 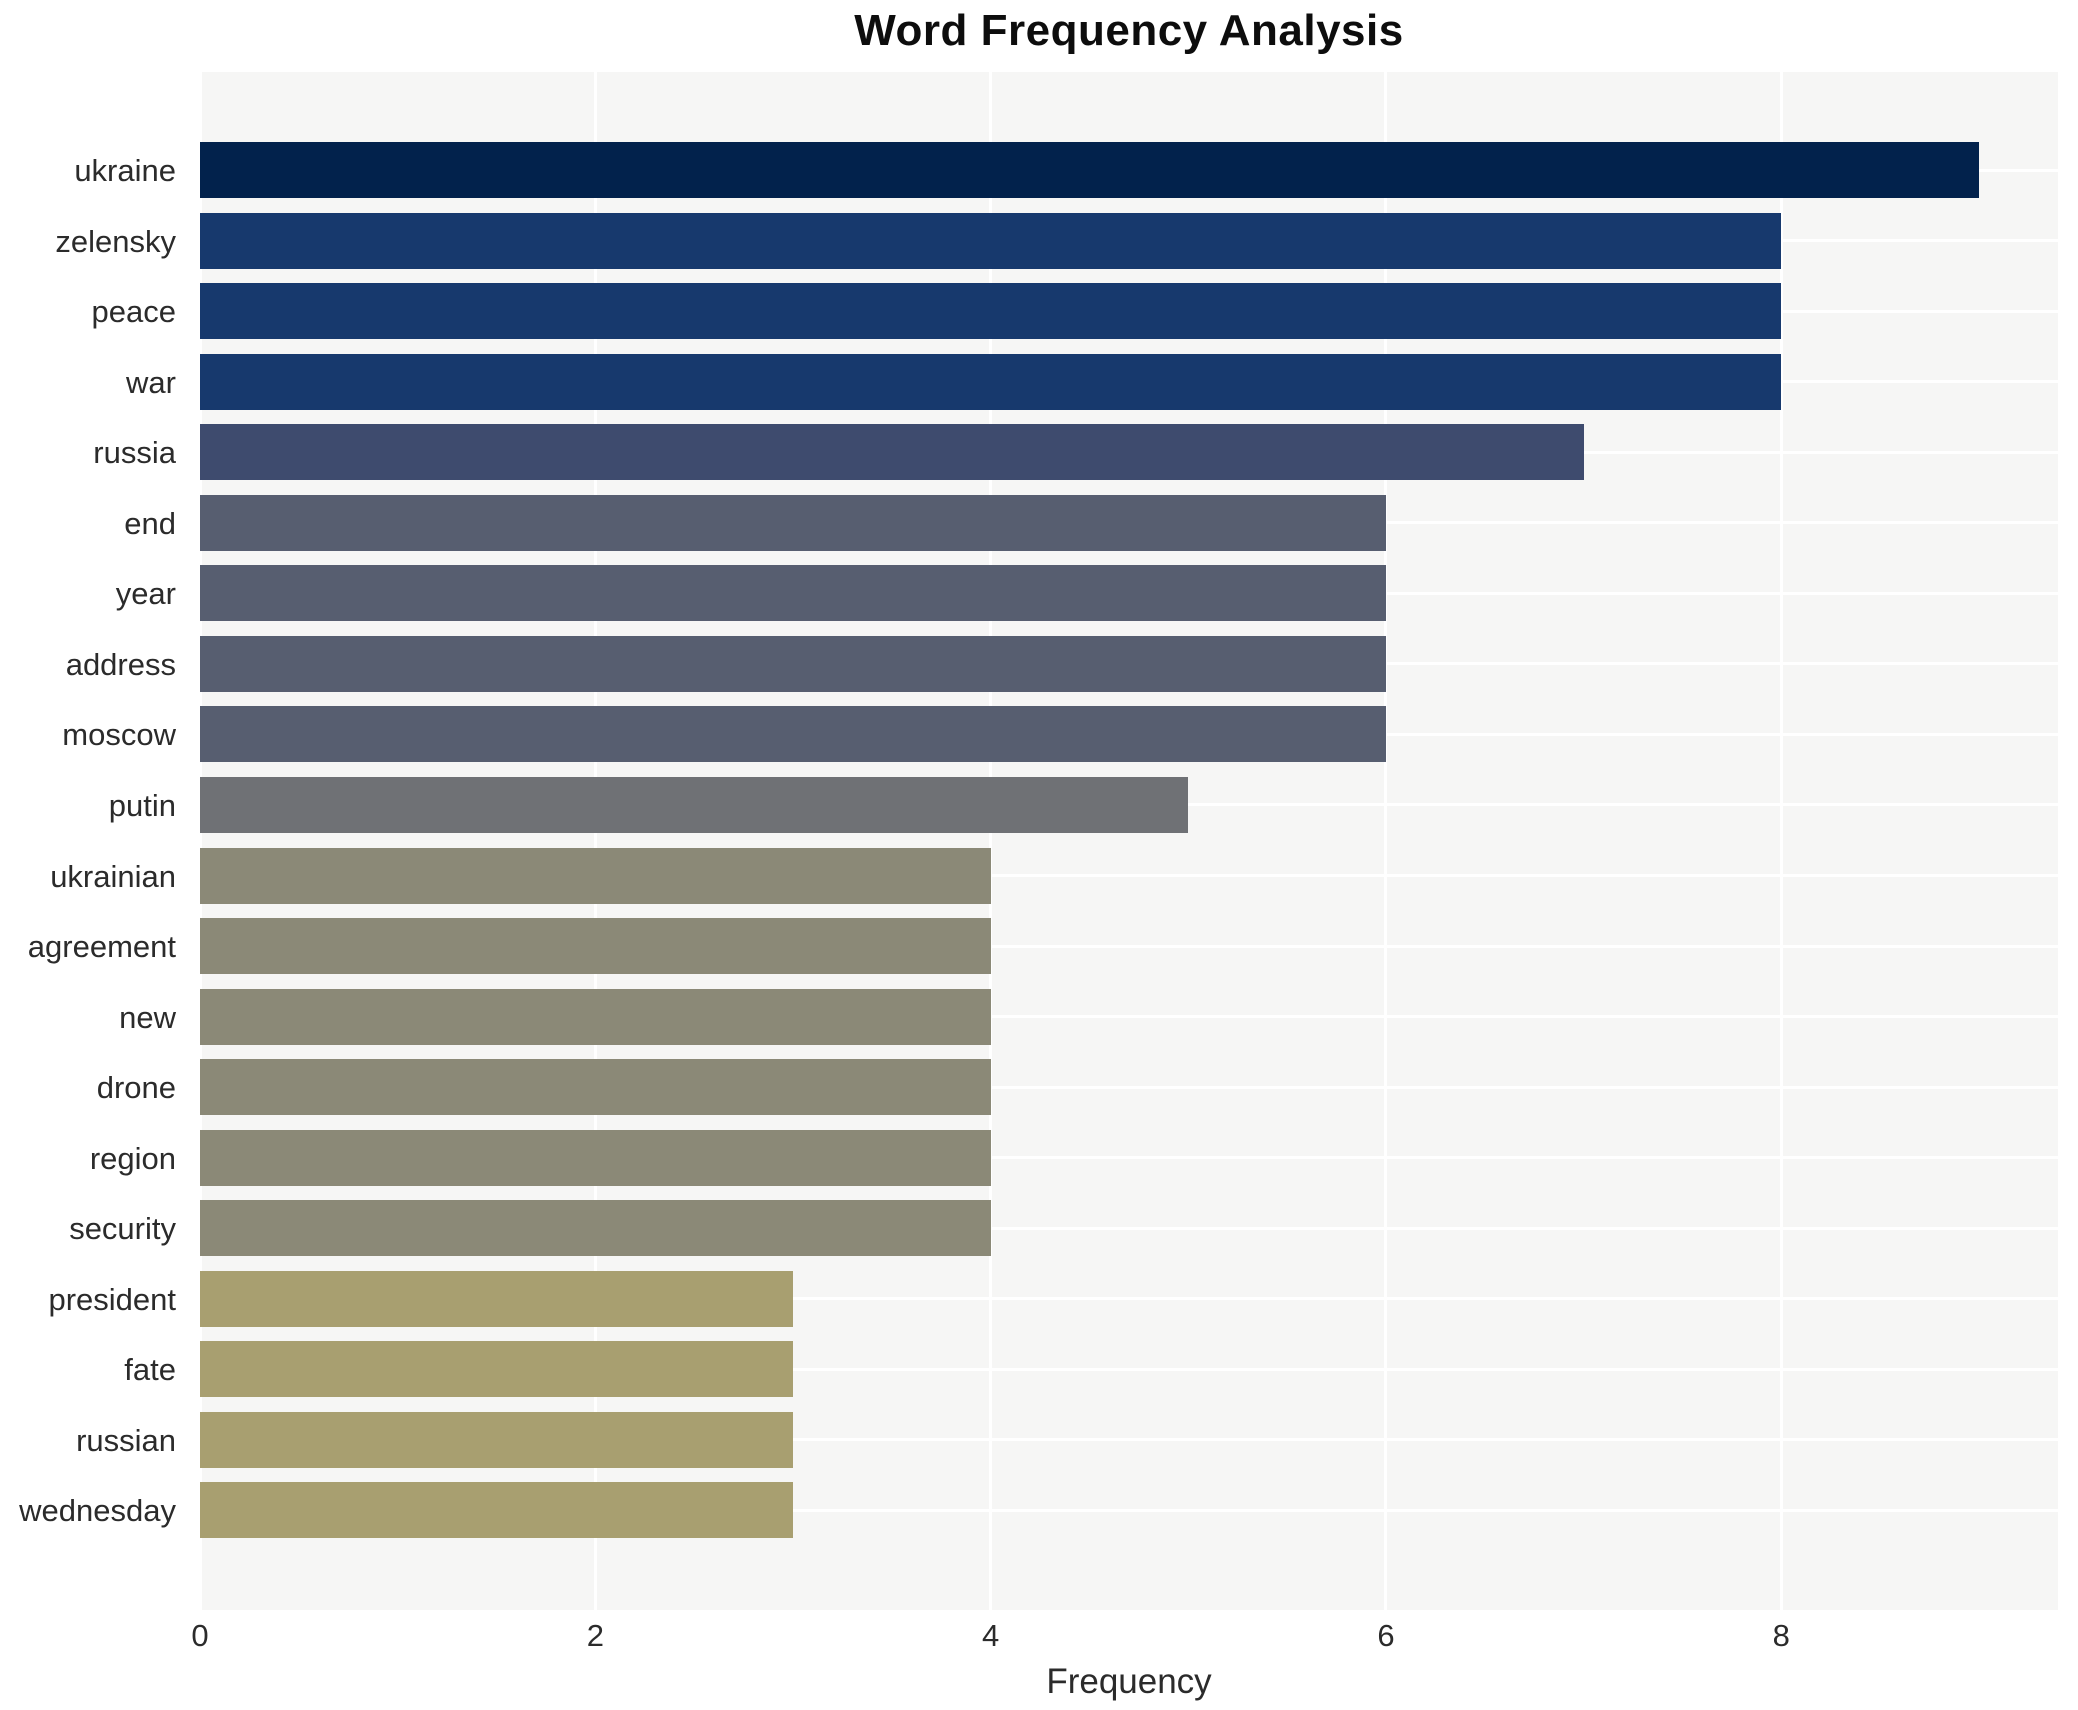 I want to click on bar-peace, so click(x=991, y=311).